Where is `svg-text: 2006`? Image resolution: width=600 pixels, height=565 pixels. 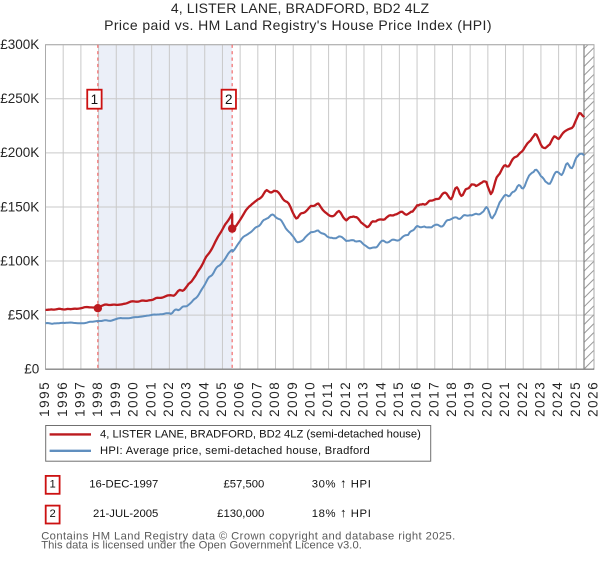
svg-text: 2006 is located at coordinates (239, 399).